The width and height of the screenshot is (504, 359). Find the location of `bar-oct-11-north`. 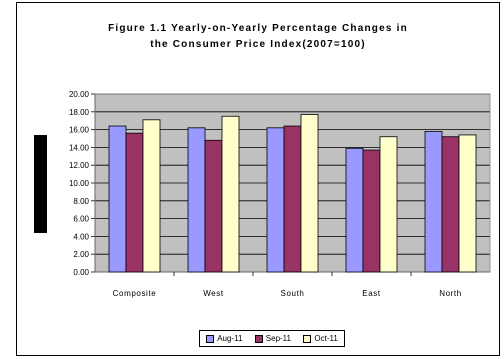

bar-oct-11-north is located at coordinates (467, 203).